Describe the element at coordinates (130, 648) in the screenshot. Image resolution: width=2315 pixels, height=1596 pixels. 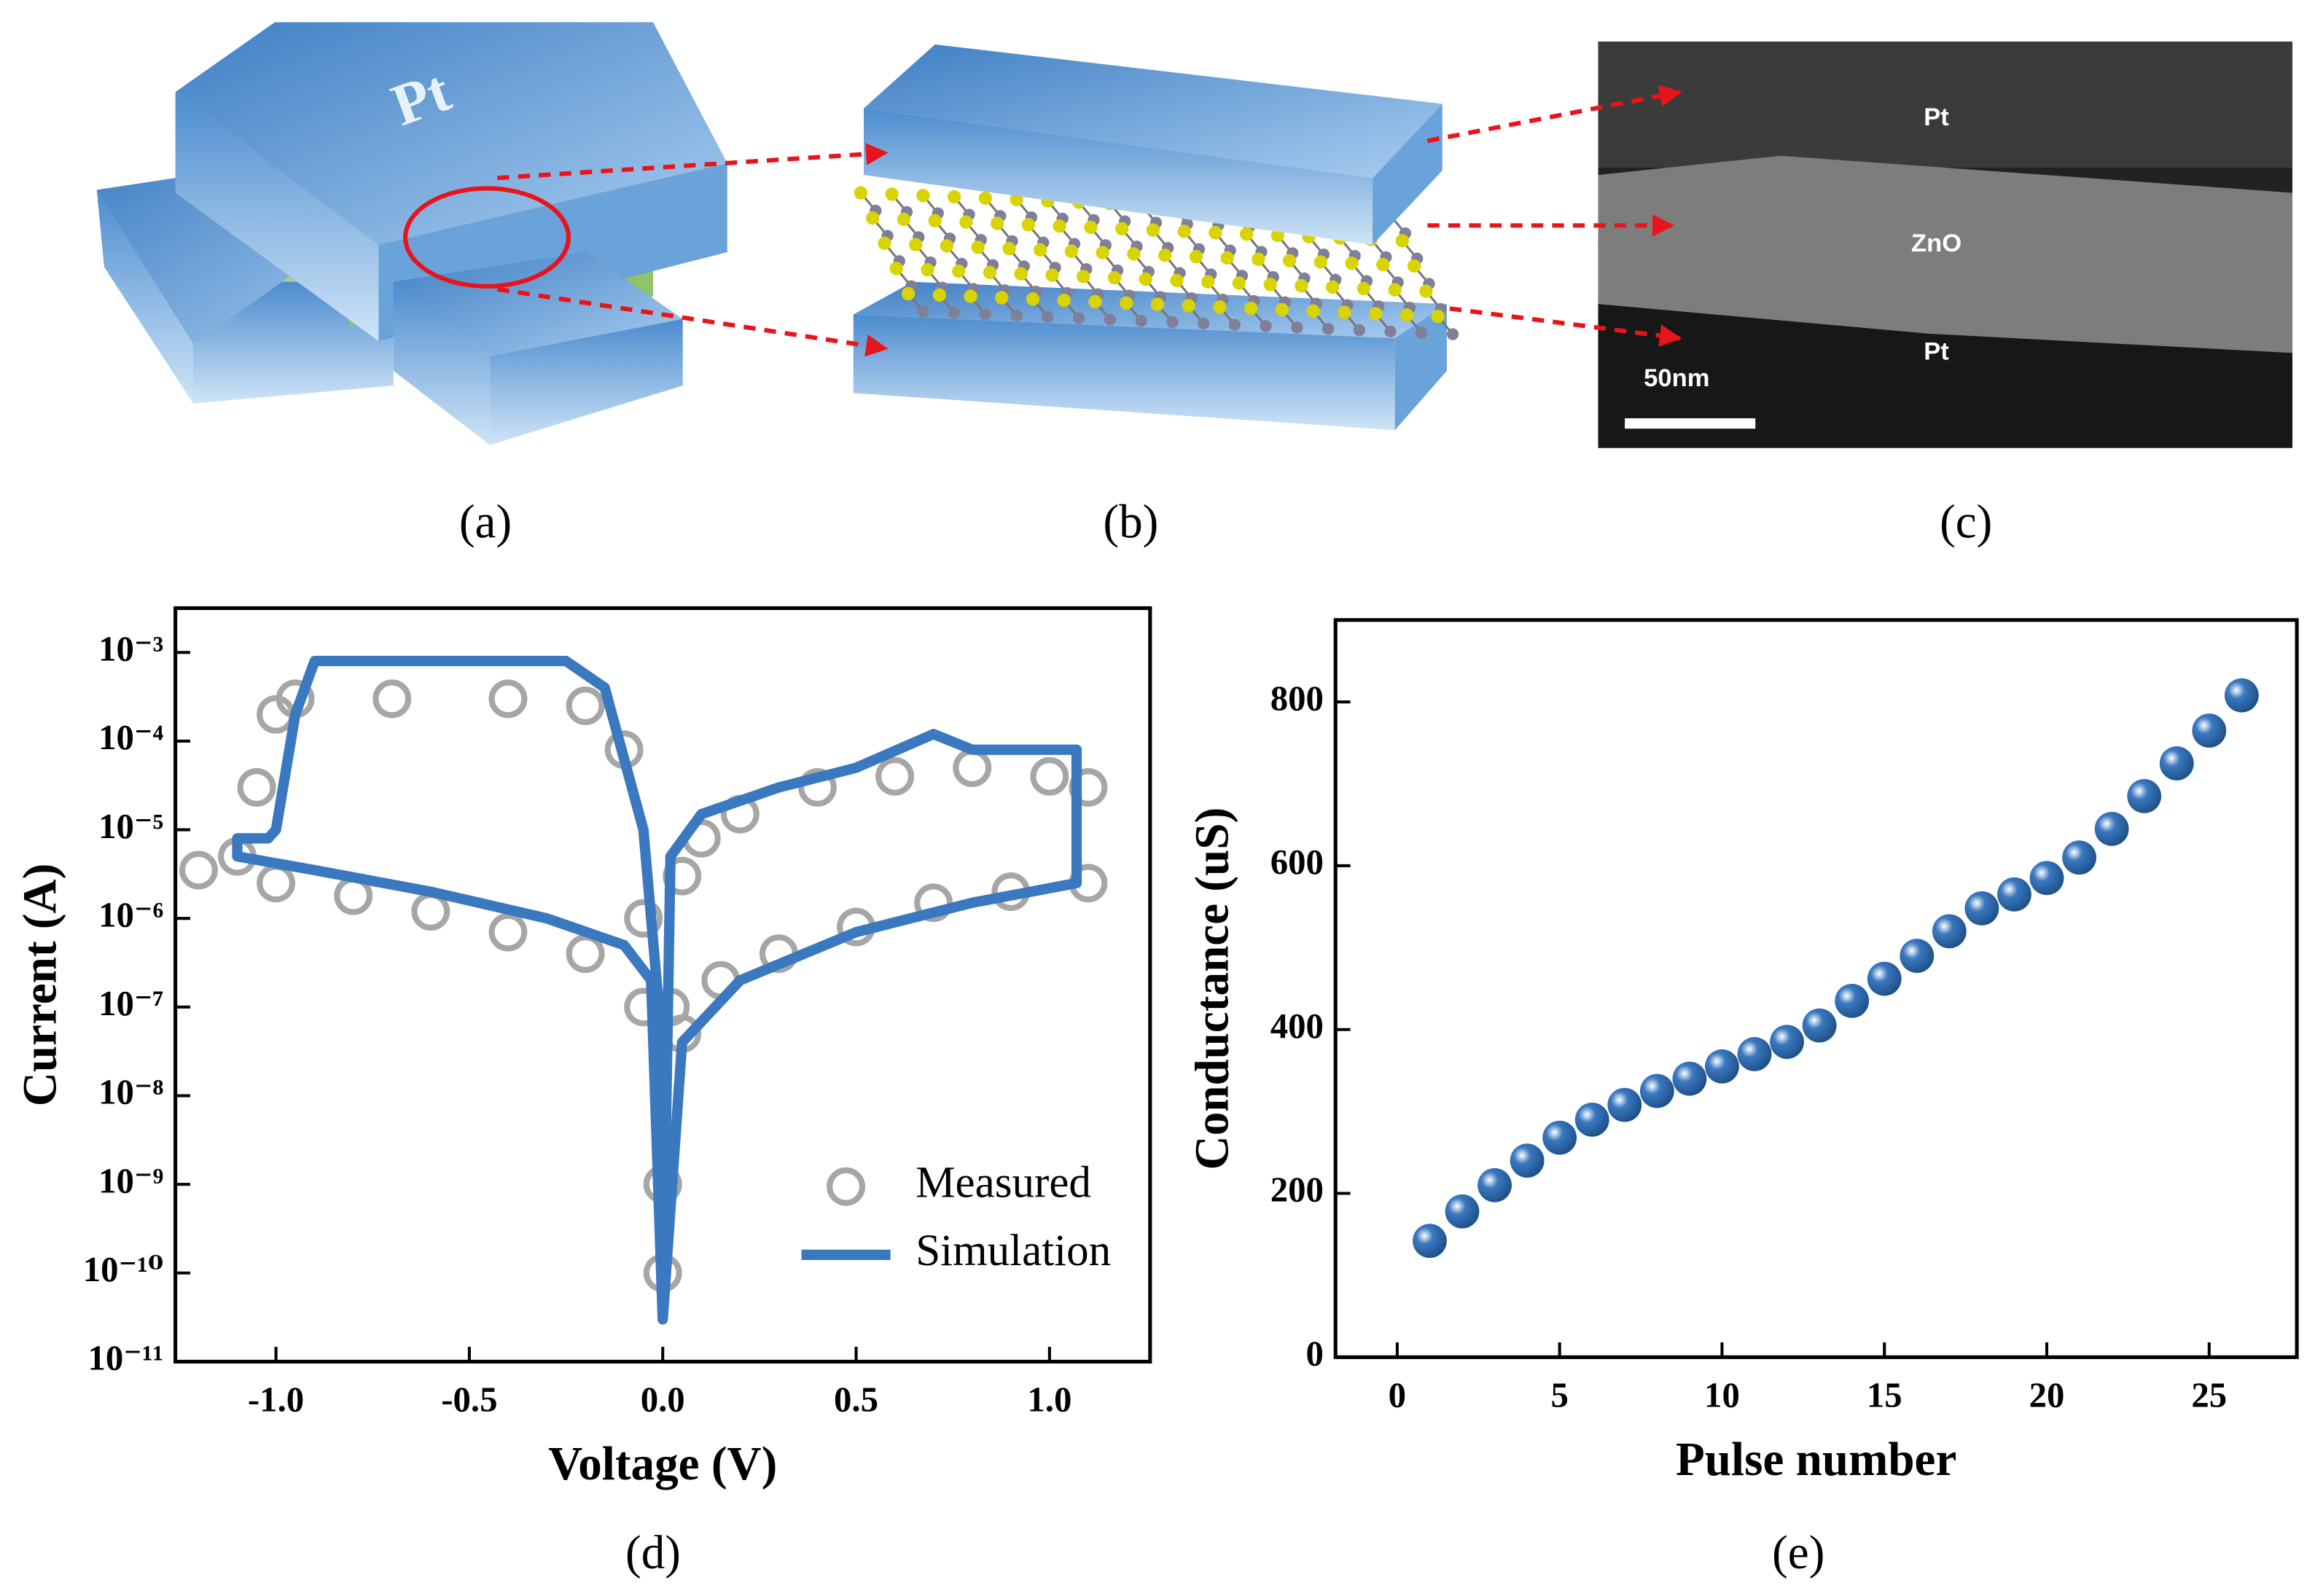
I see `y-tick-label: 10⁻³` at that location.